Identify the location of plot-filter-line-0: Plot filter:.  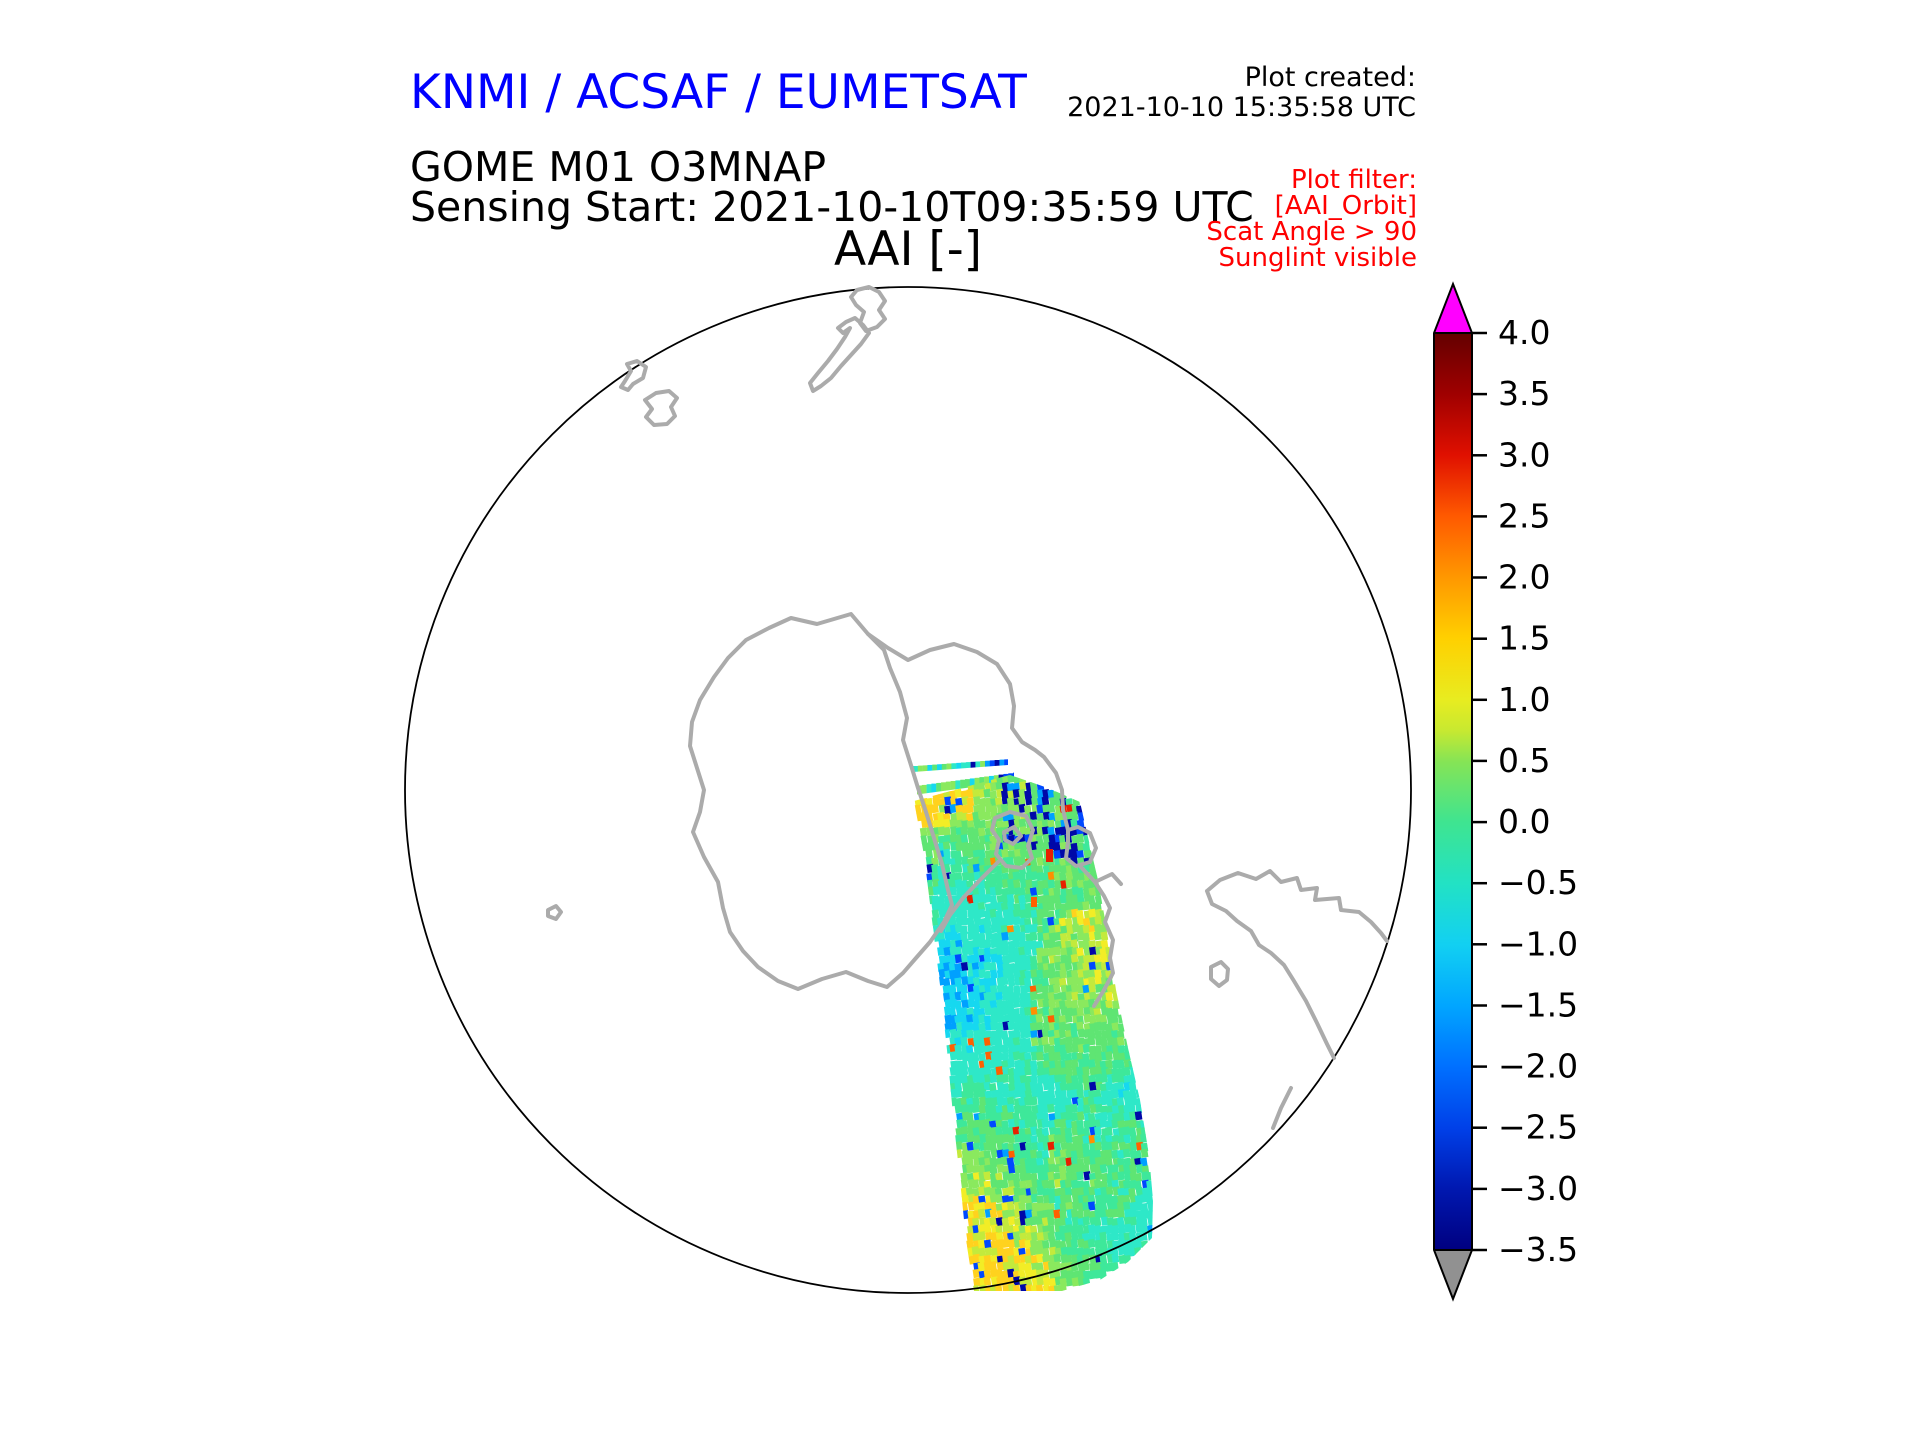
(1354, 180).